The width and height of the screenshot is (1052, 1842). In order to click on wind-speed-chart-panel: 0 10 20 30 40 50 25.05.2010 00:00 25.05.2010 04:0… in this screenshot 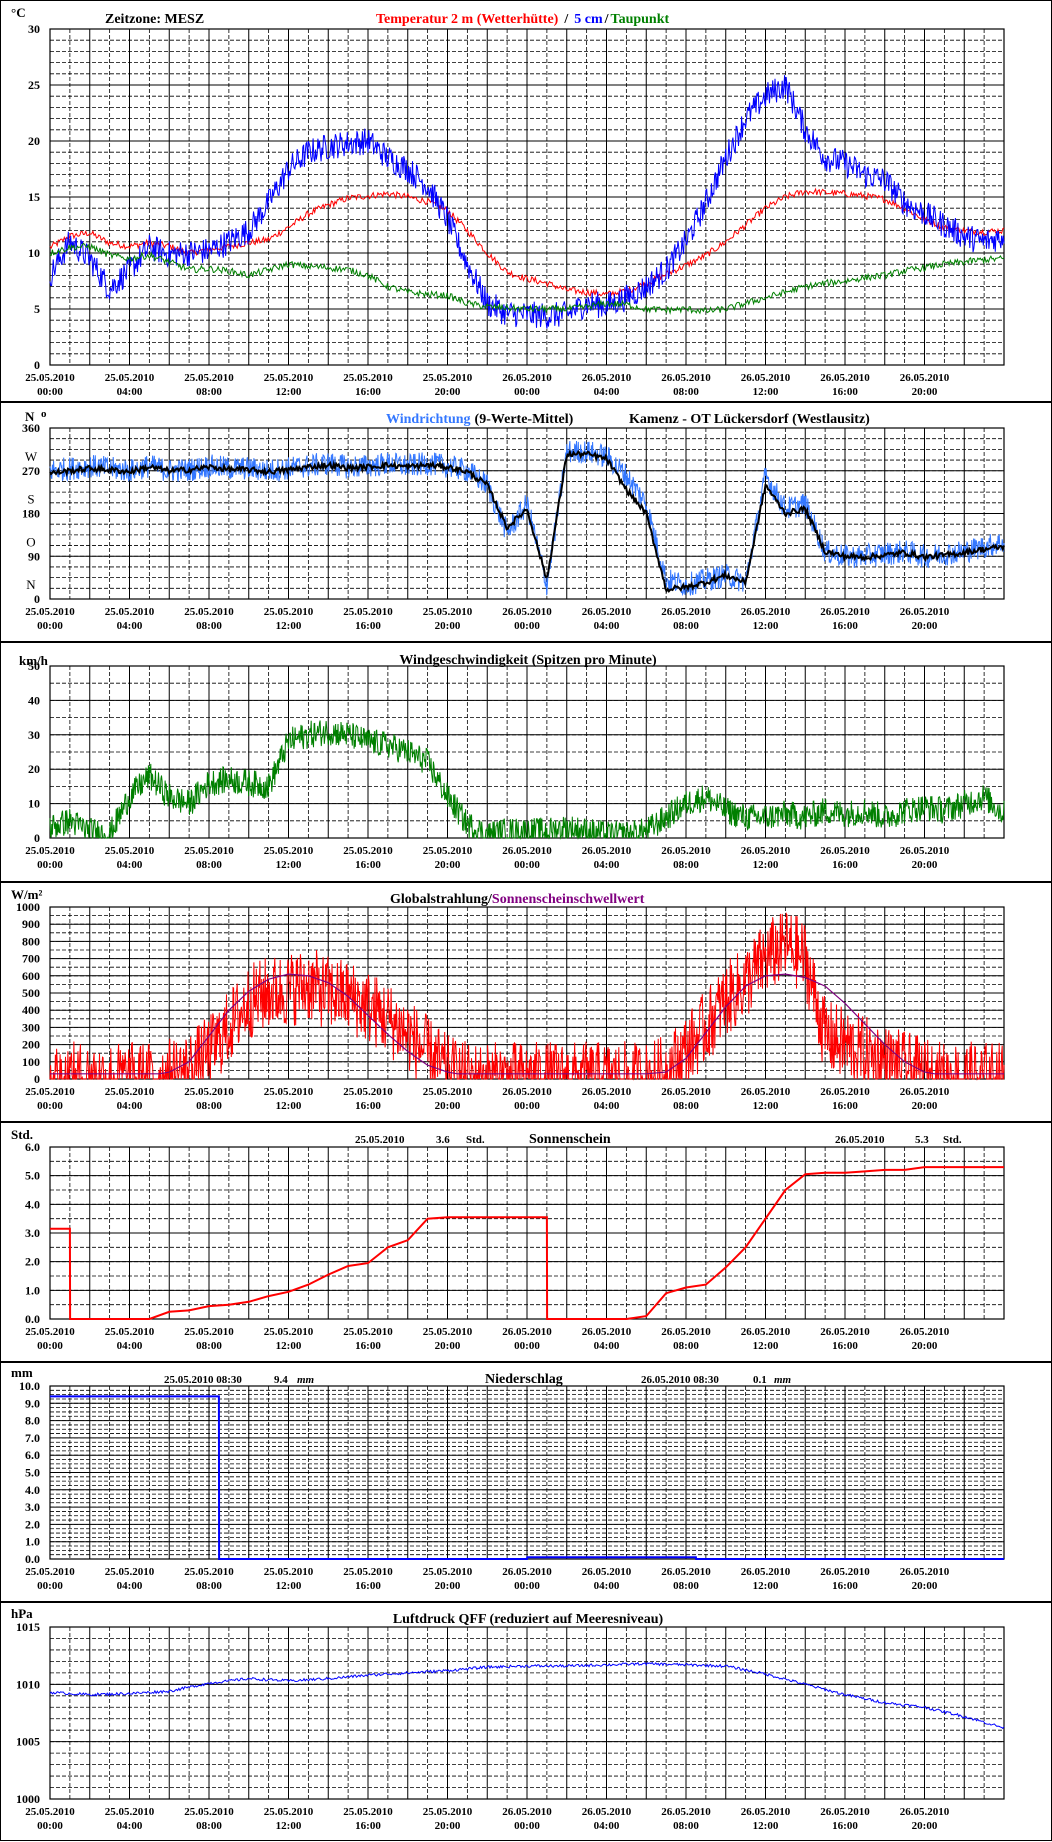, I will do `click(526, 761)`.